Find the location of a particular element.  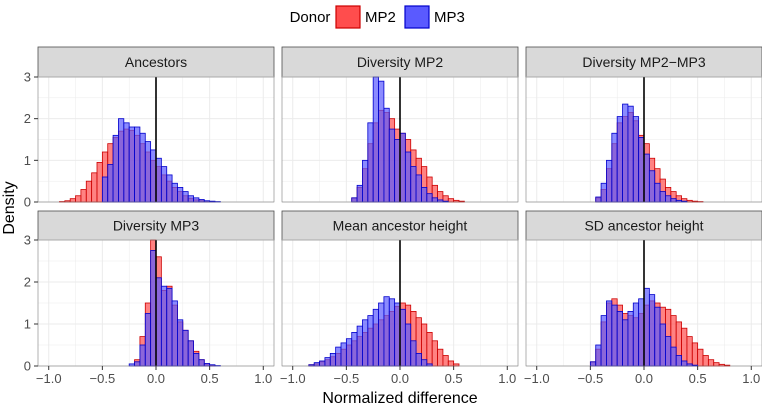

y-tick-label: 1 is located at coordinates (27, 324).